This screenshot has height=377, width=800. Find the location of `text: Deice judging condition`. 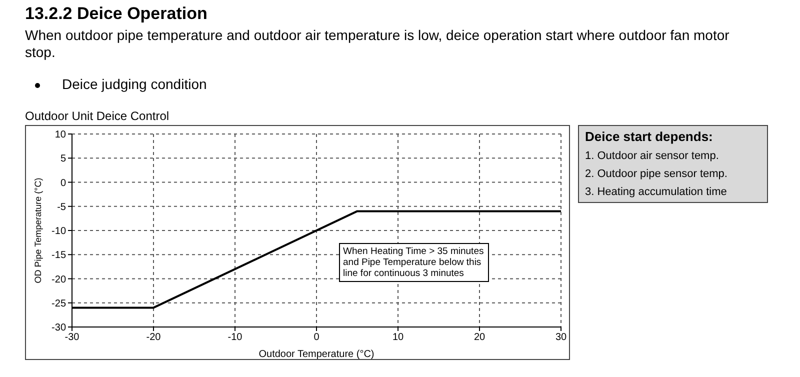

text: Deice judging condition is located at coordinates (134, 84).